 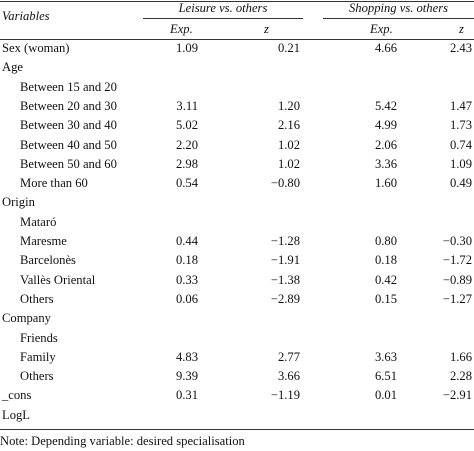 What do you see at coordinates (460, 125) in the screenshot?
I see `shopping-z-cell: 1.73` at bounding box center [460, 125].